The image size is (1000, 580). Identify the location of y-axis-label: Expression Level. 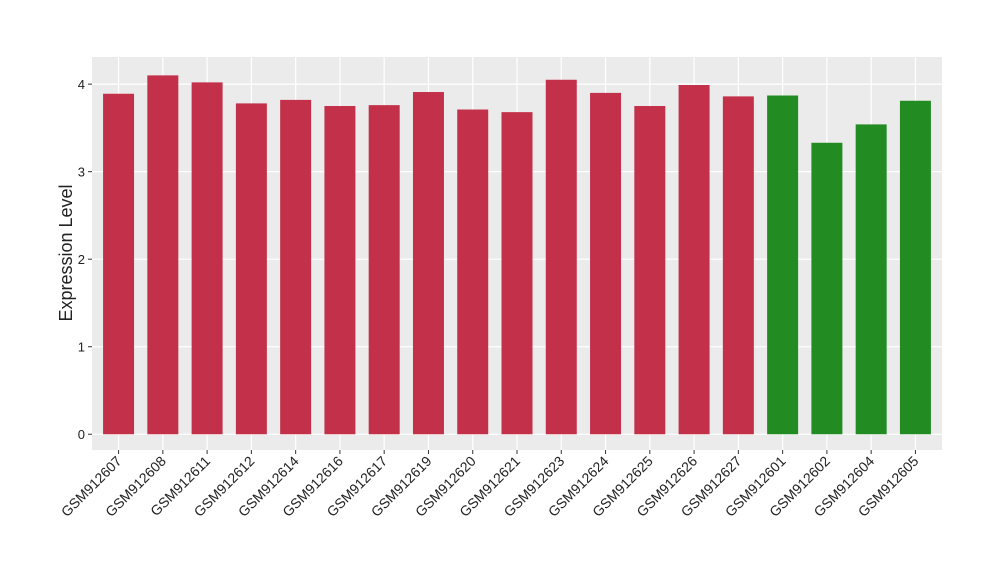
(66, 252).